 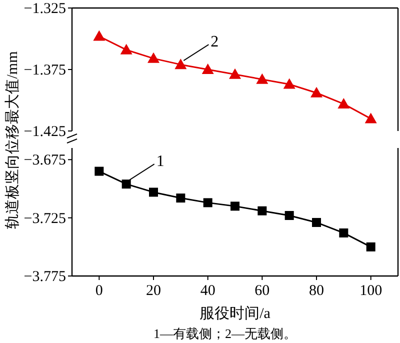 I want to click on y-tick-label: −1.375, so click(x=45, y=70).